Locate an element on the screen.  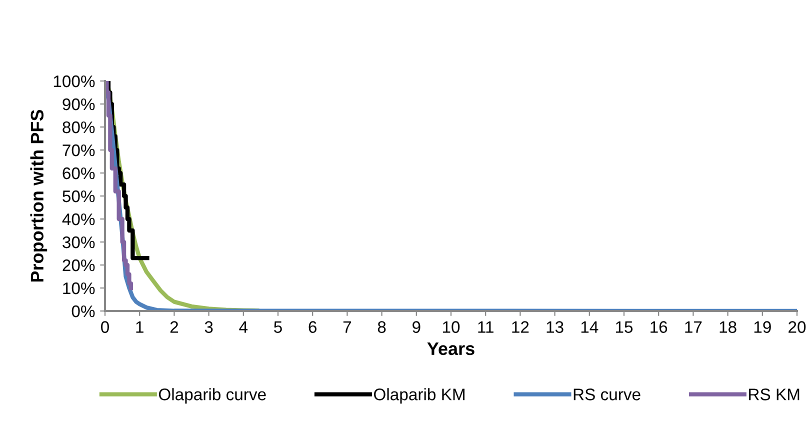
x-tick-label: 15 is located at coordinates (624, 327).